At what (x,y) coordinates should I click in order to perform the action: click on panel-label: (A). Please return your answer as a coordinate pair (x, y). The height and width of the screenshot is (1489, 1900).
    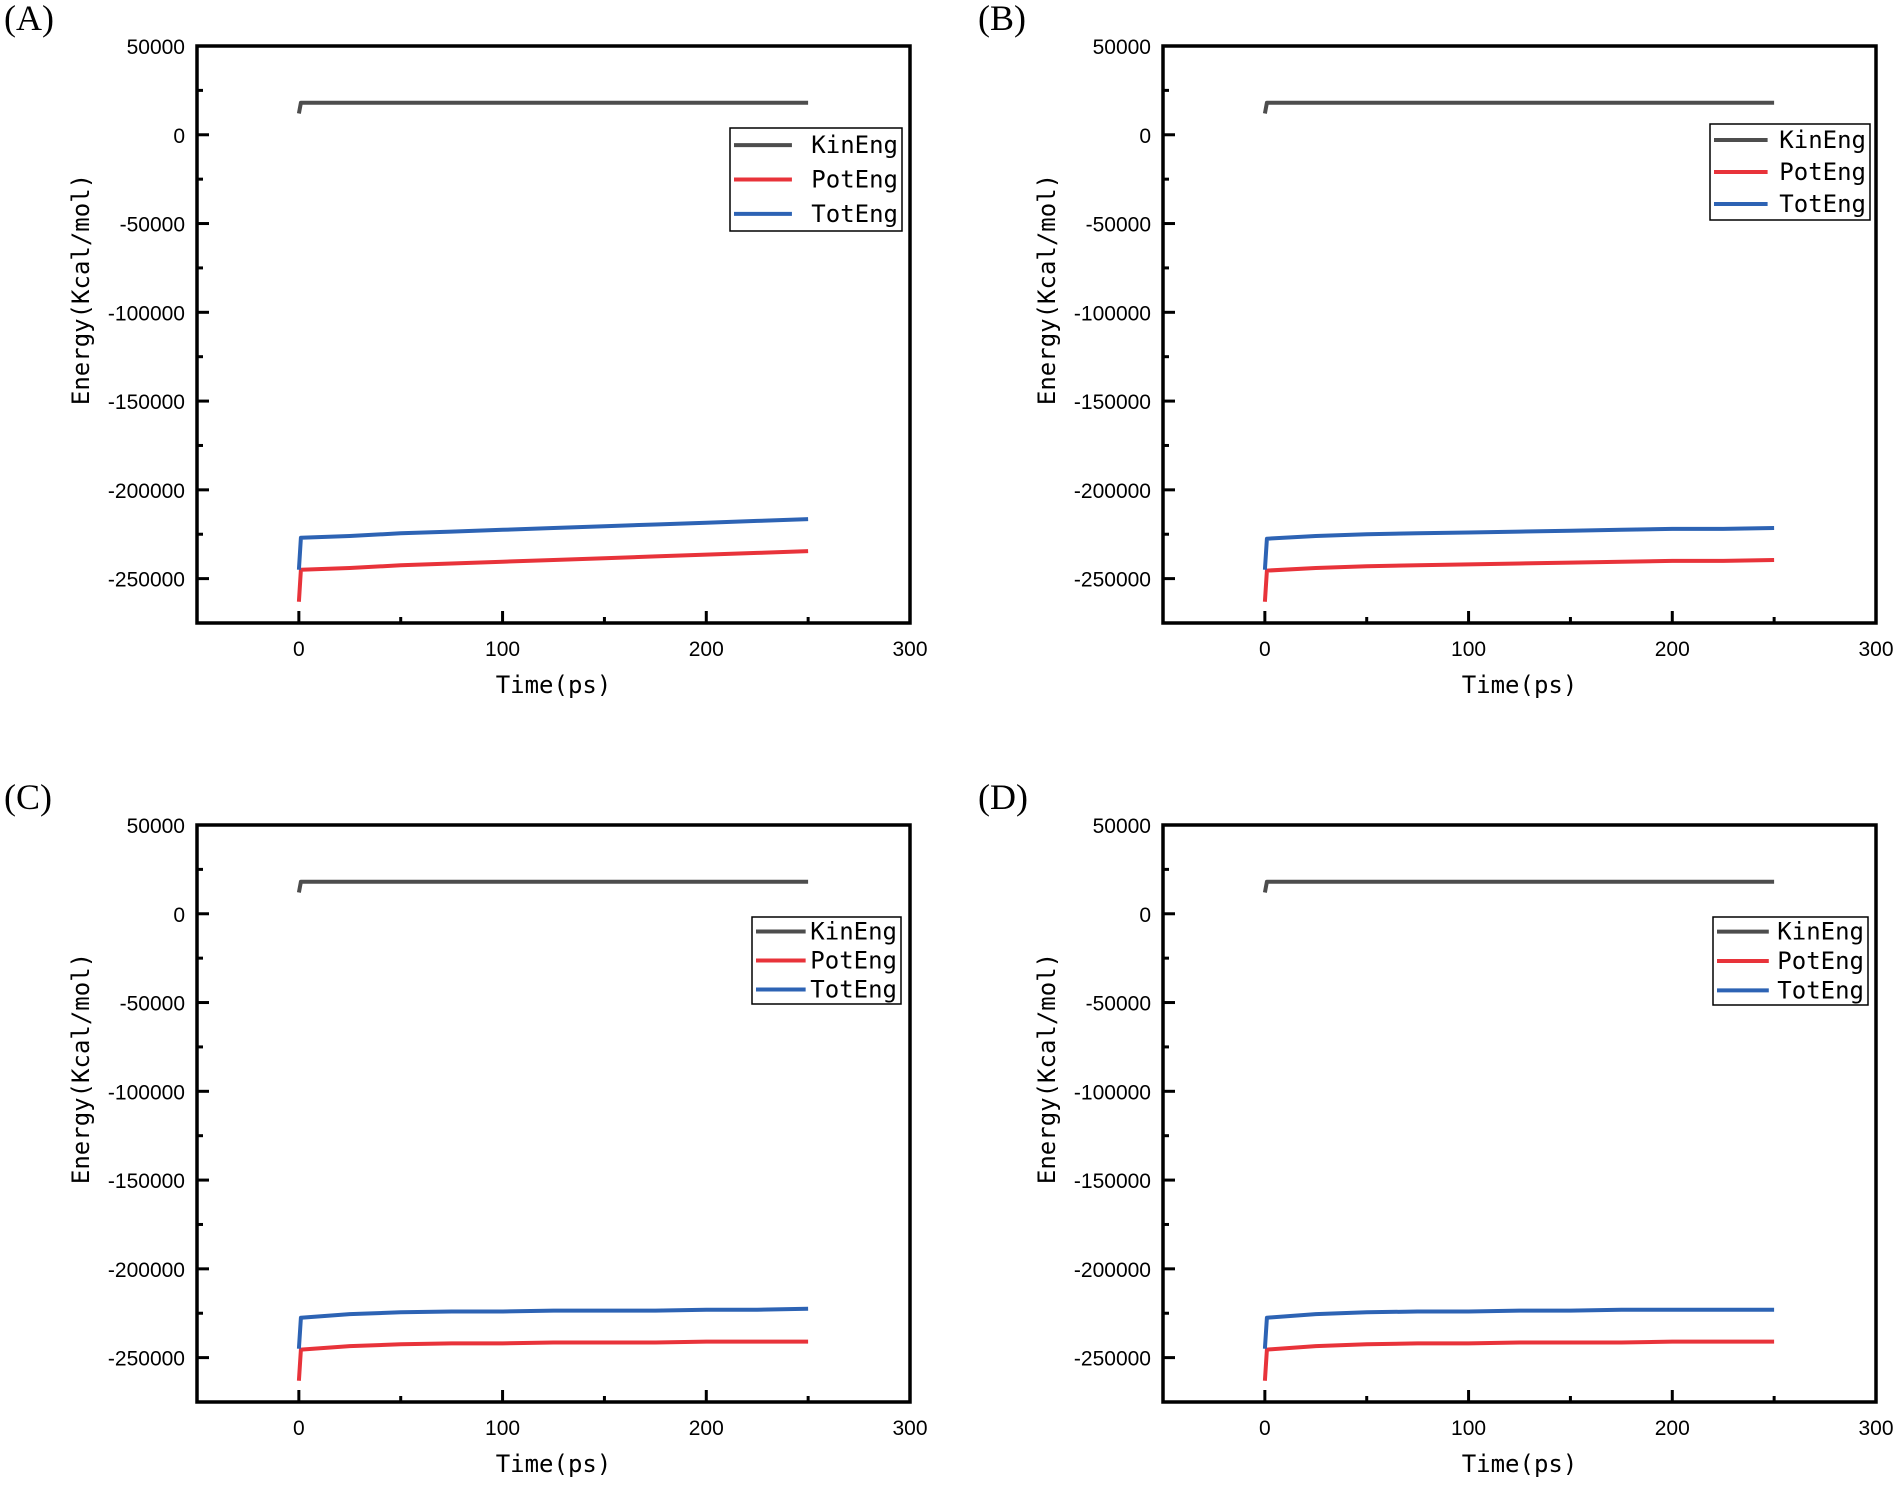
    Looking at the image, I should click on (29, 19).